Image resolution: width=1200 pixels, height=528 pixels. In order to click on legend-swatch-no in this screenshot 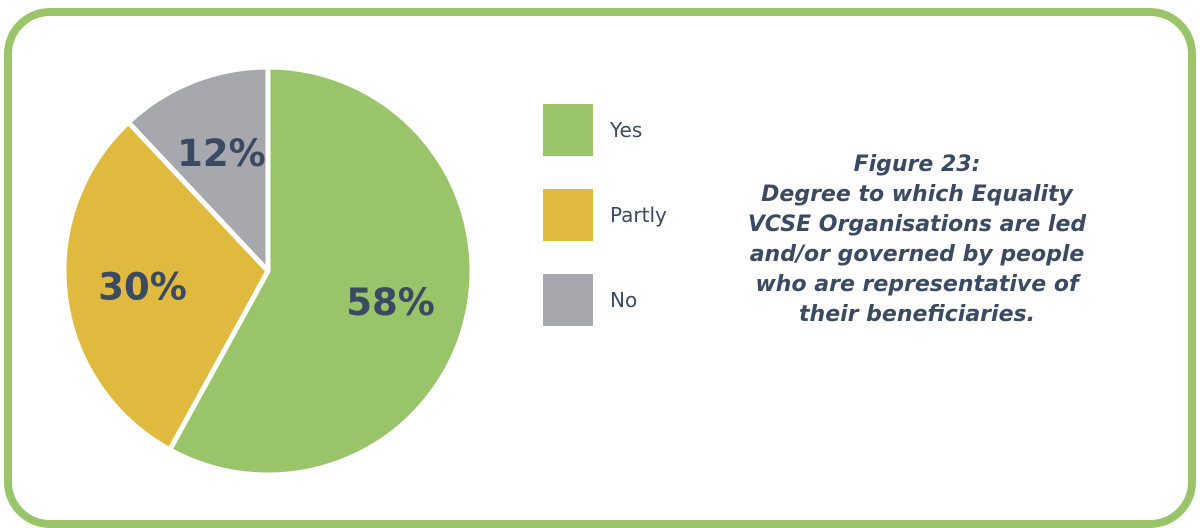, I will do `click(568, 300)`.